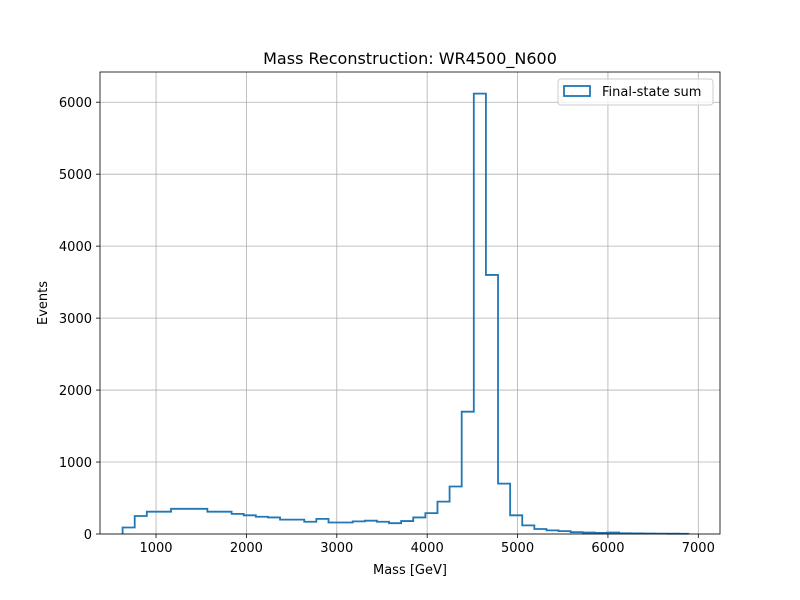  What do you see at coordinates (577, 91) in the screenshot?
I see `legend-swatch` at bounding box center [577, 91].